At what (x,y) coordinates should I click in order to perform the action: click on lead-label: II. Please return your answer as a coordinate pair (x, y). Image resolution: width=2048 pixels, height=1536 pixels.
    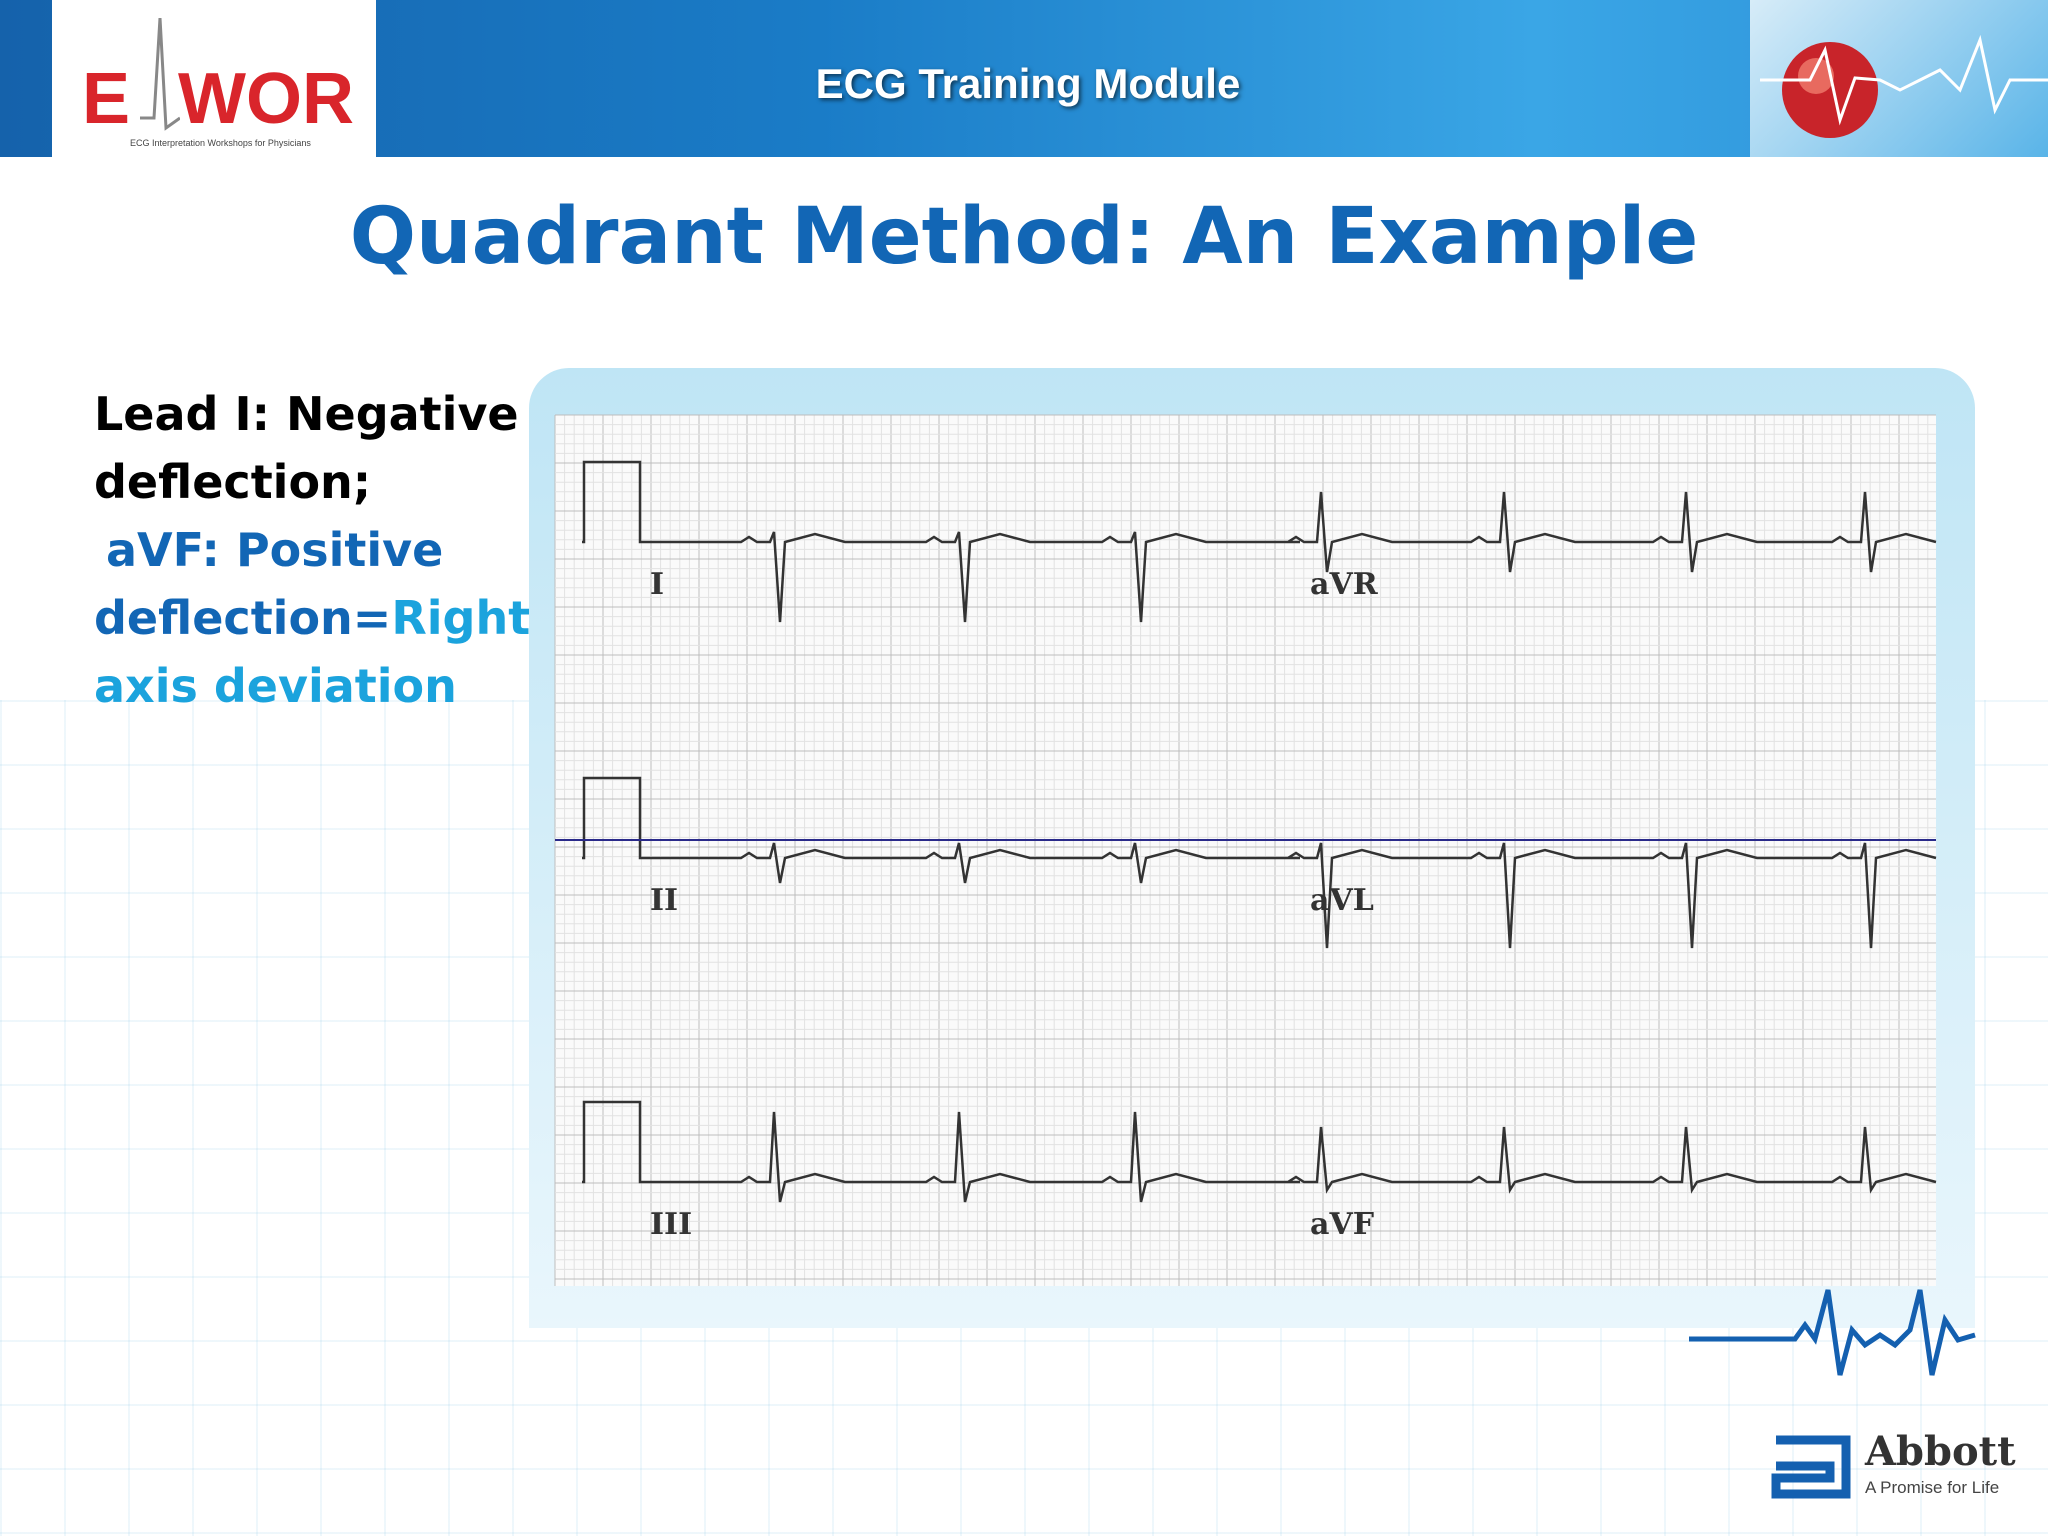
    Looking at the image, I should click on (664, 900).